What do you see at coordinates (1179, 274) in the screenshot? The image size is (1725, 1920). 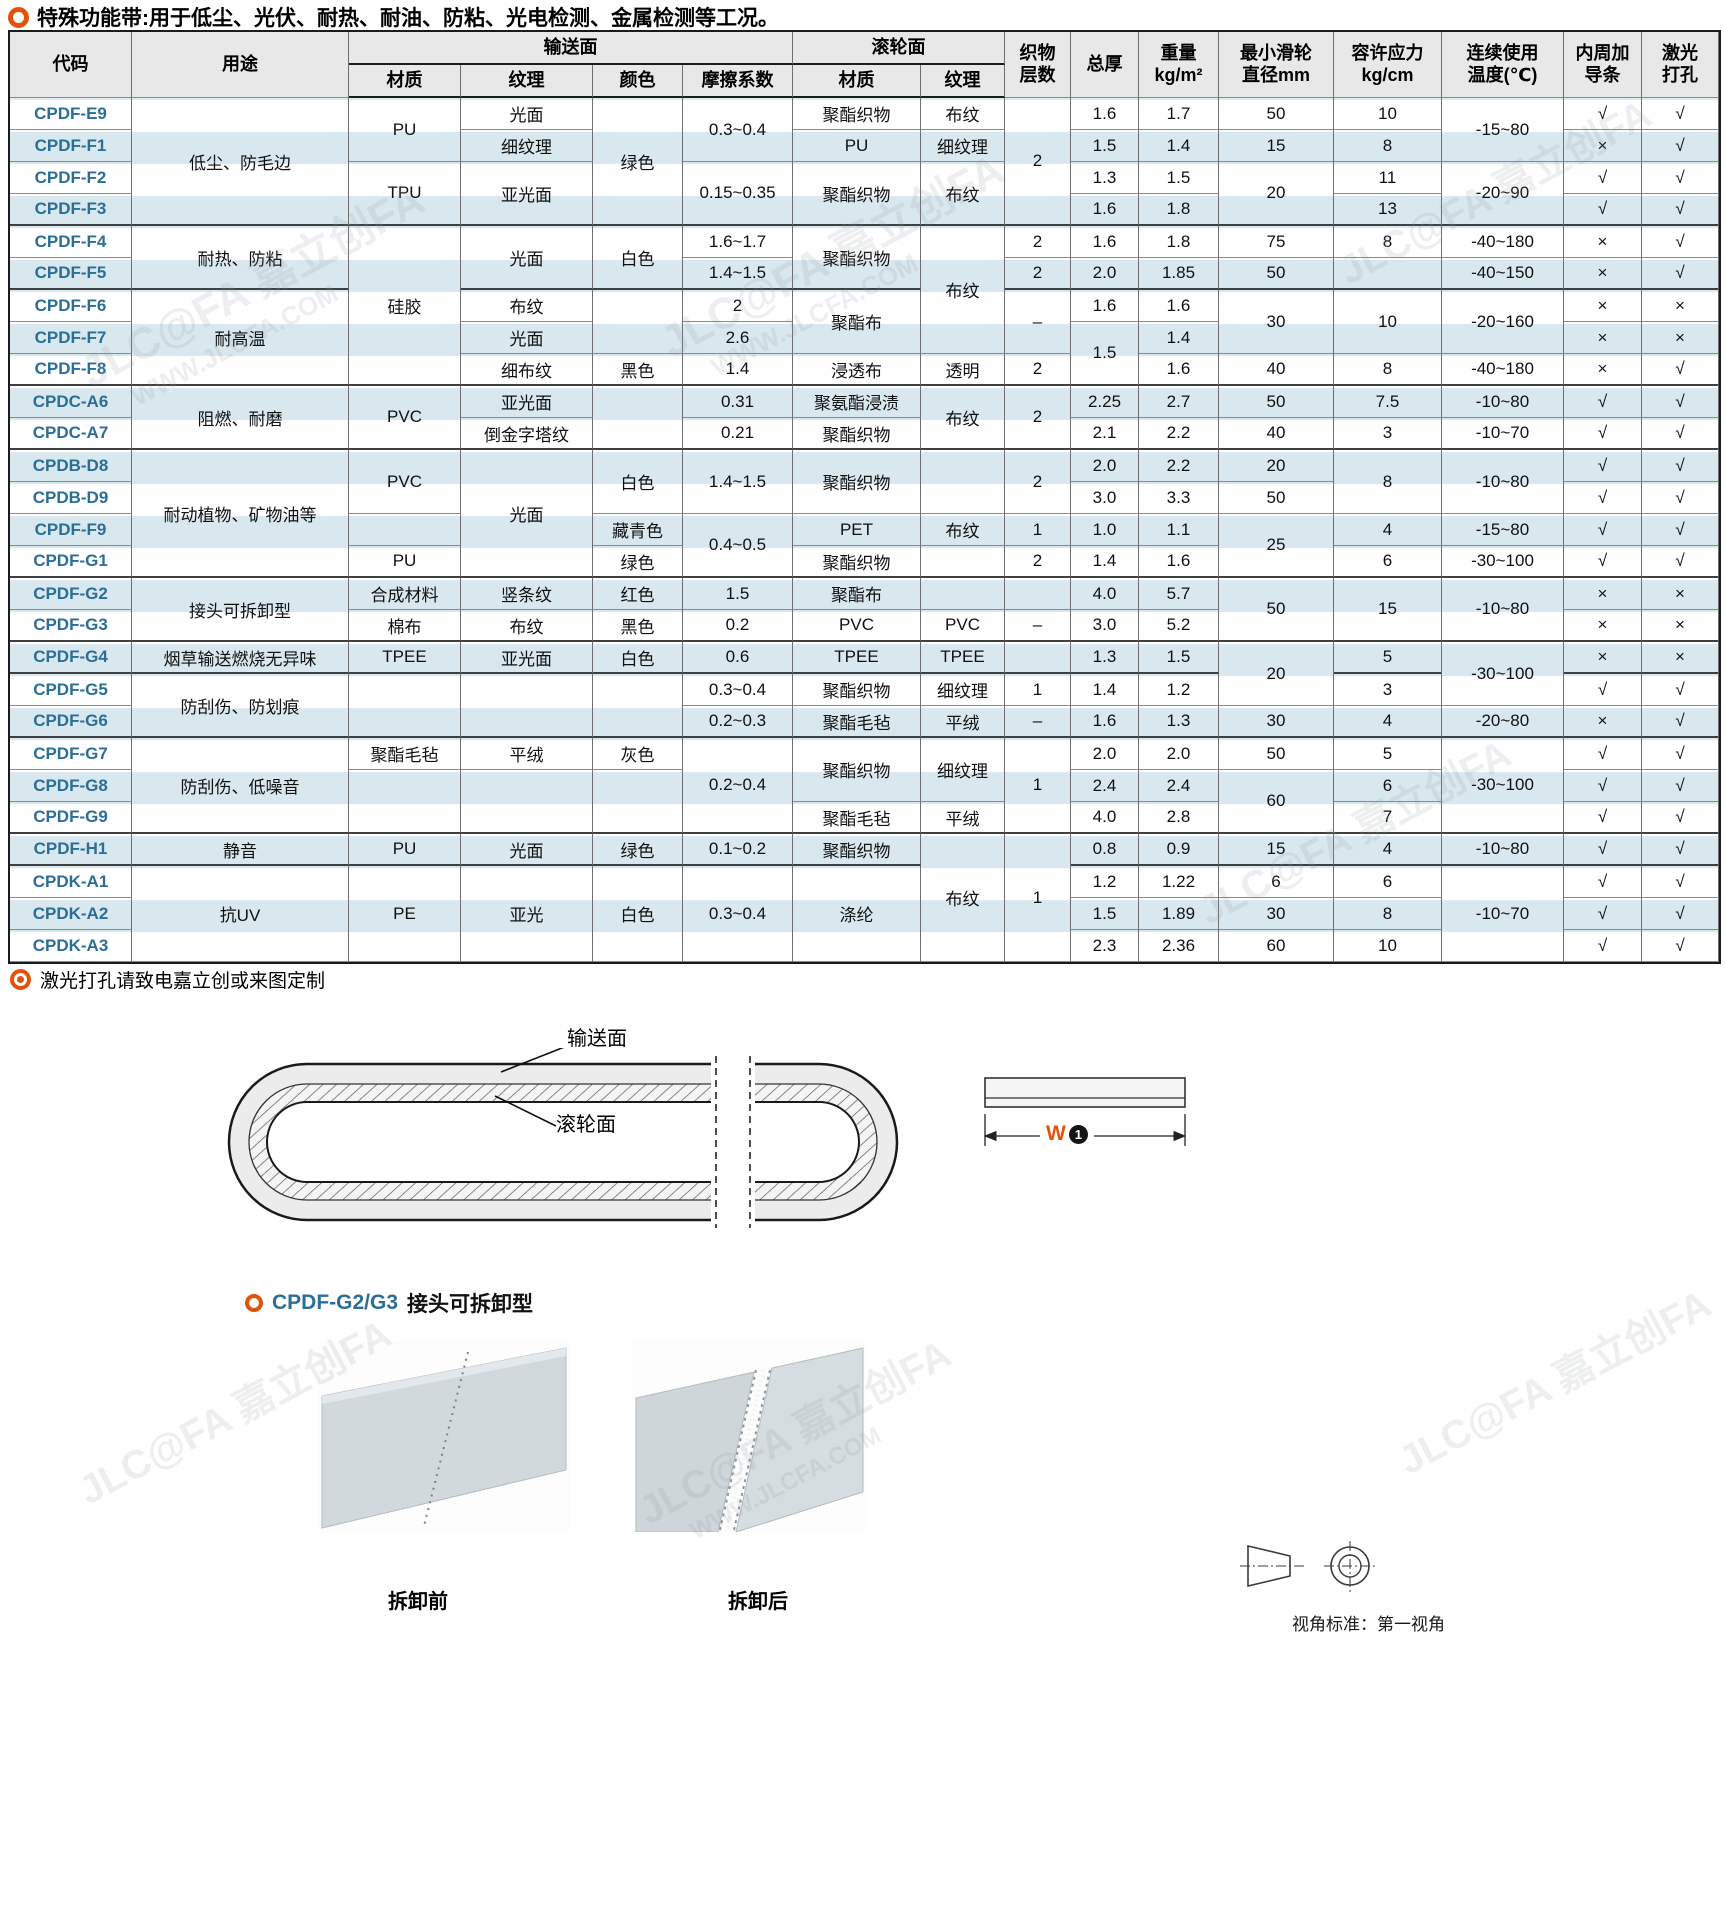 I see `spec-cell: 1.85` at bounding box center [1179, 274].